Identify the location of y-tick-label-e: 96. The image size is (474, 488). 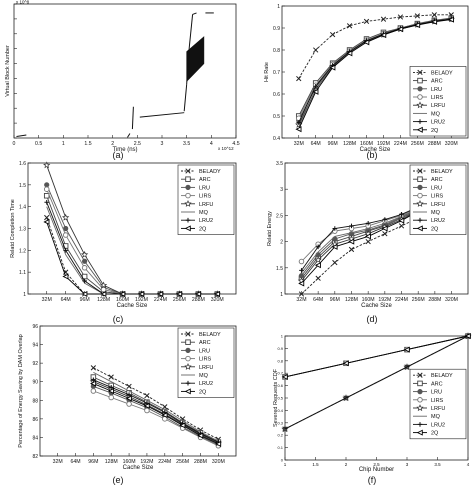
(35, 327).